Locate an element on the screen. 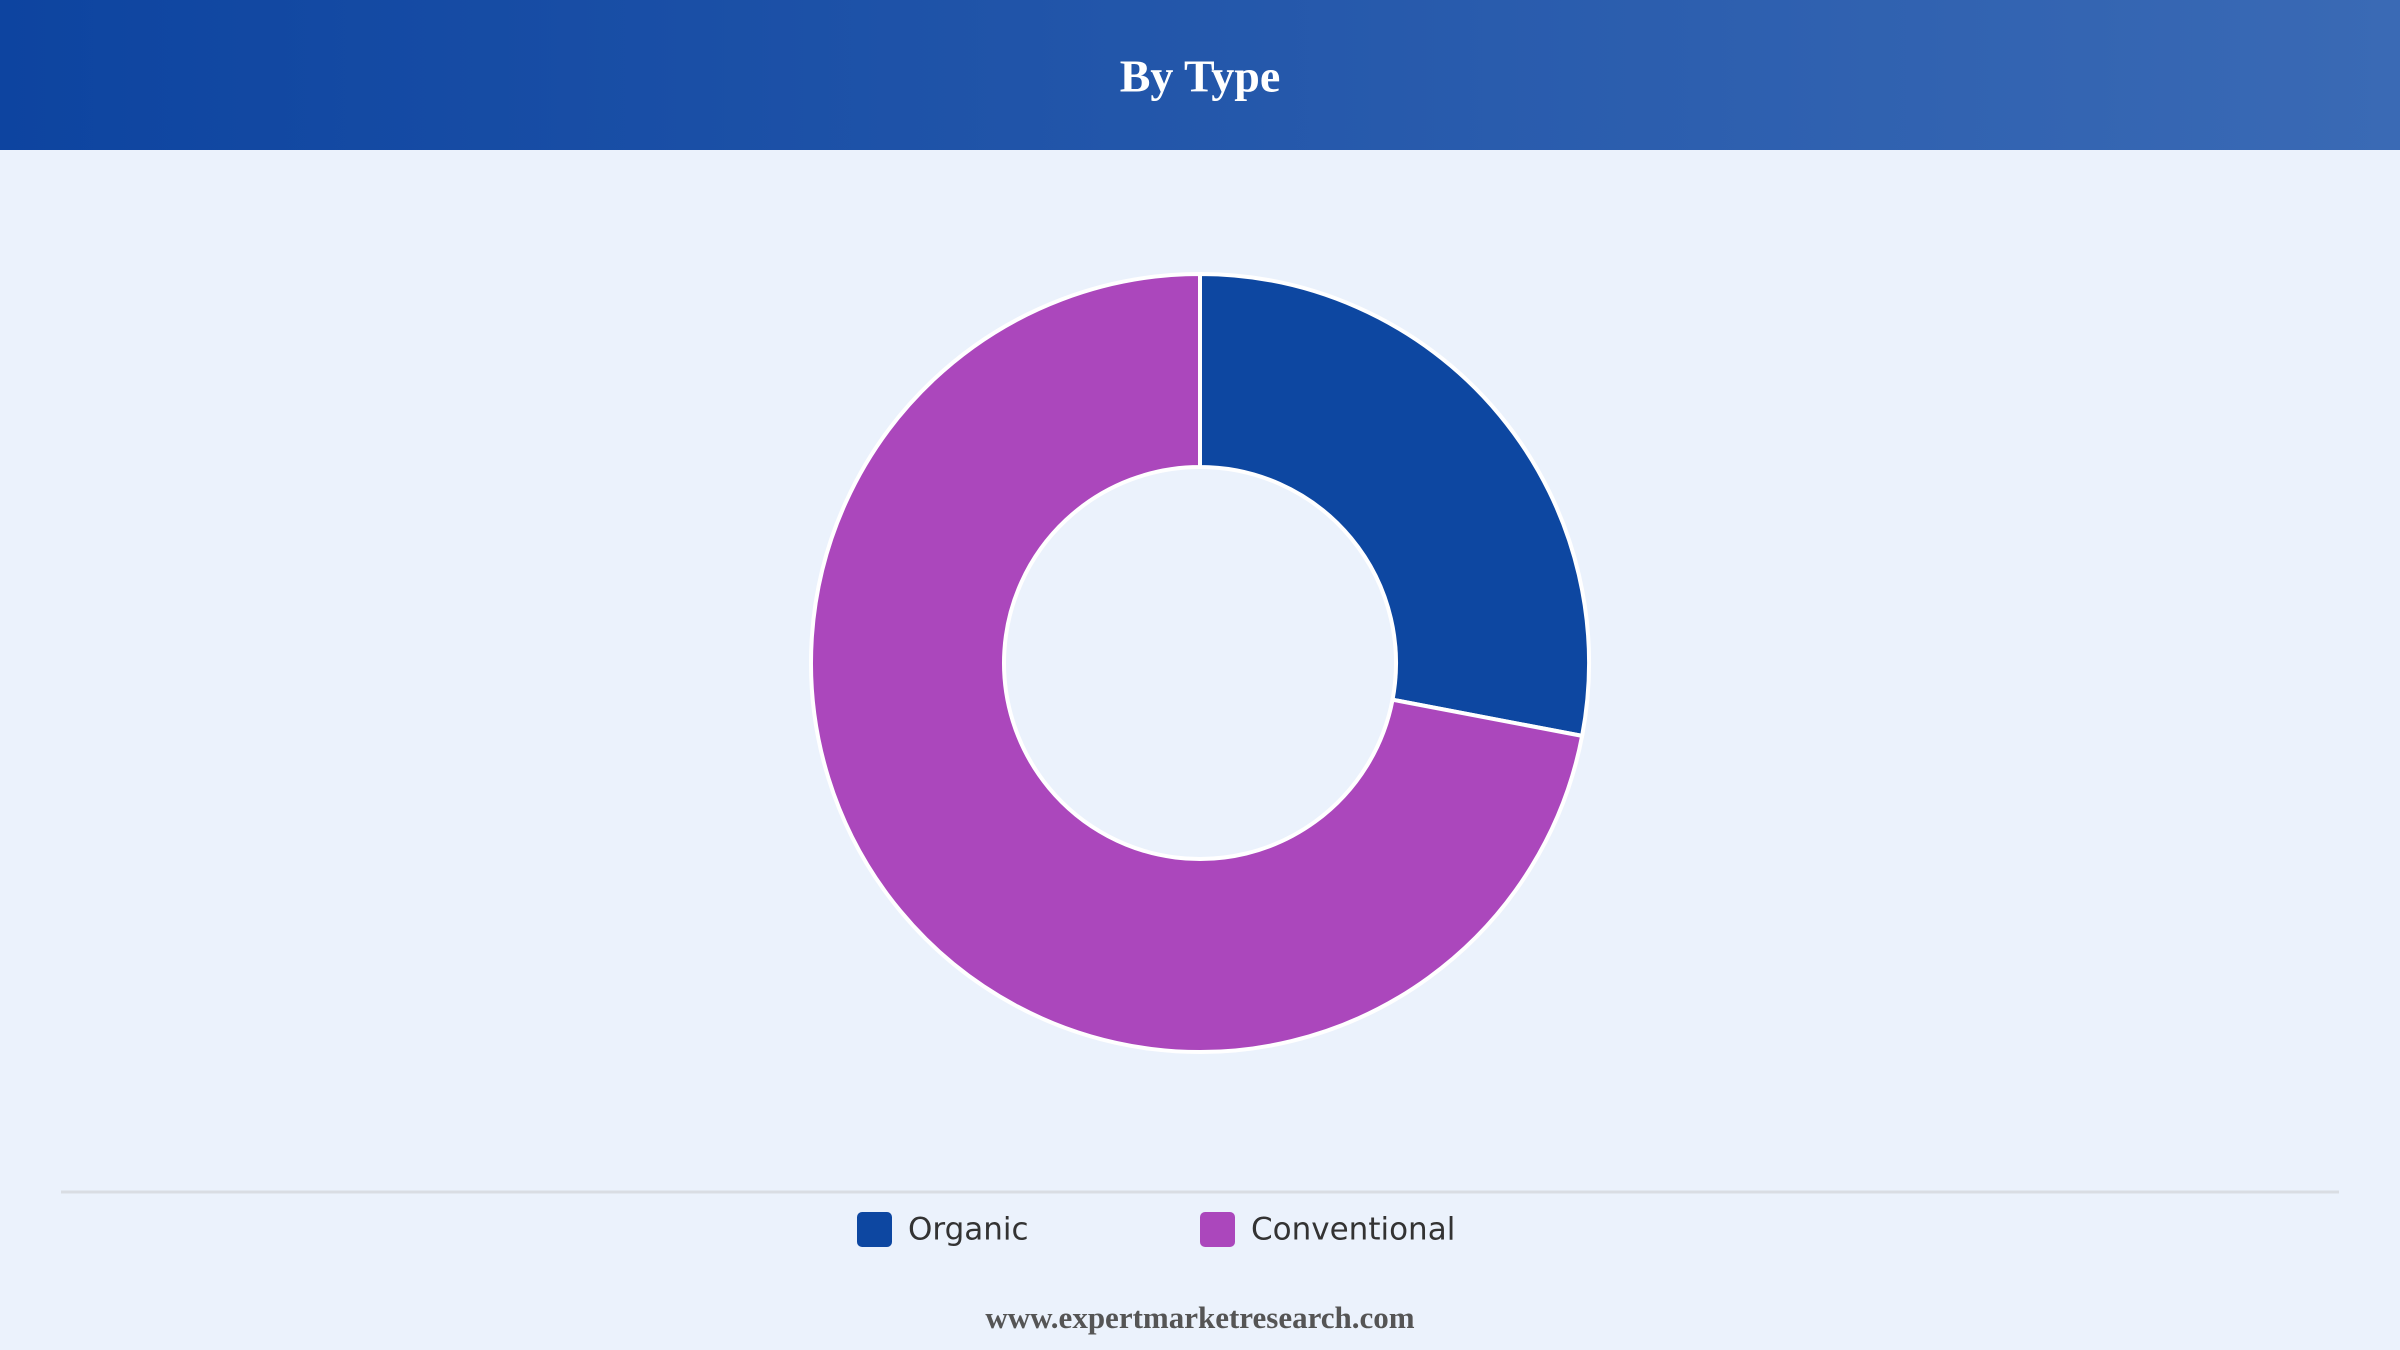 The width and height of the screenshot is (2400, 1350). header-bar is located at coordinates (1200, 75).